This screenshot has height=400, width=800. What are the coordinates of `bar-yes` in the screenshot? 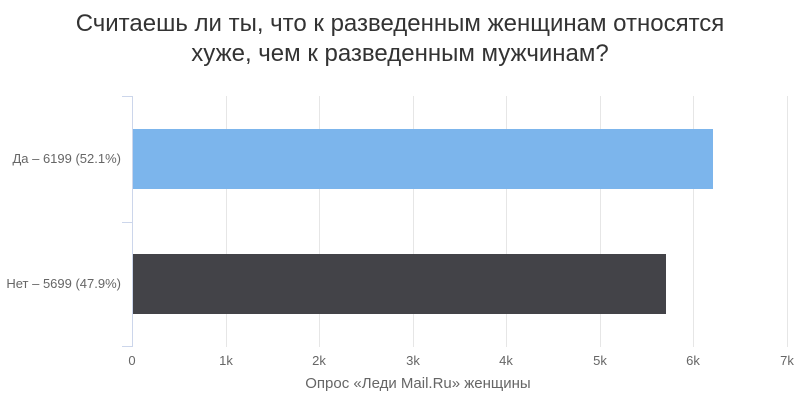 It's located at (423, 159).